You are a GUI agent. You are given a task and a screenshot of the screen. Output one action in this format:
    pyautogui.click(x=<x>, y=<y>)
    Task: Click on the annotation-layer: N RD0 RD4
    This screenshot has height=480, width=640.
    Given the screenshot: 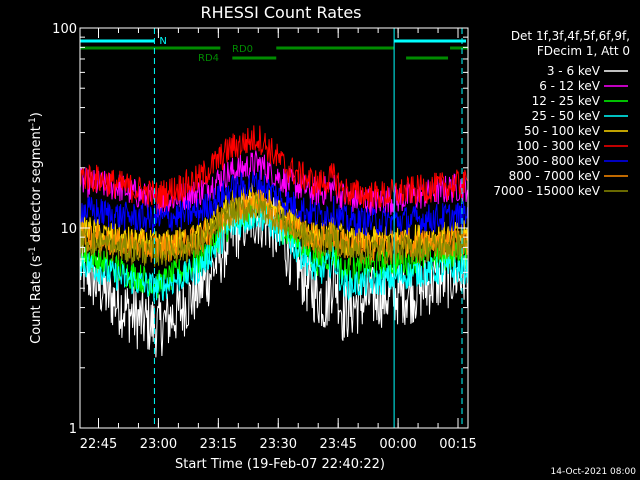 What is the action you would take?
    pyautogui.click(x=274, y=50)
    